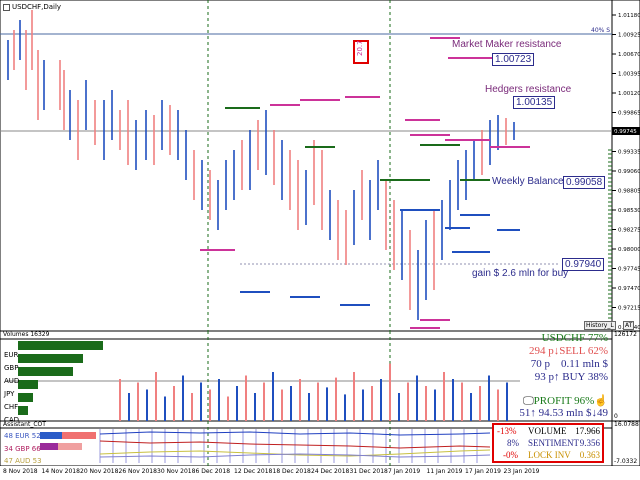  Describe the element at coordinates (549, 455) in the screenshot. I see `summary-lockinv-label: LOCK INV` at that location.